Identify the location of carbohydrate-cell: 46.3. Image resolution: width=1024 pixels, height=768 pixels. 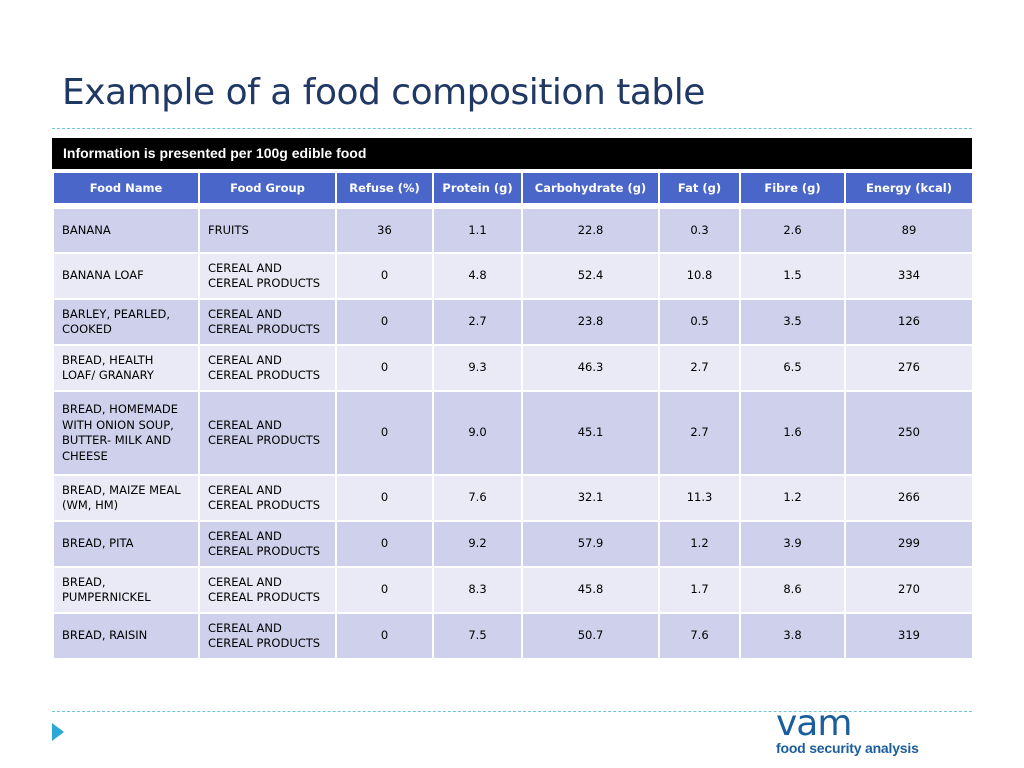
(590, 368).